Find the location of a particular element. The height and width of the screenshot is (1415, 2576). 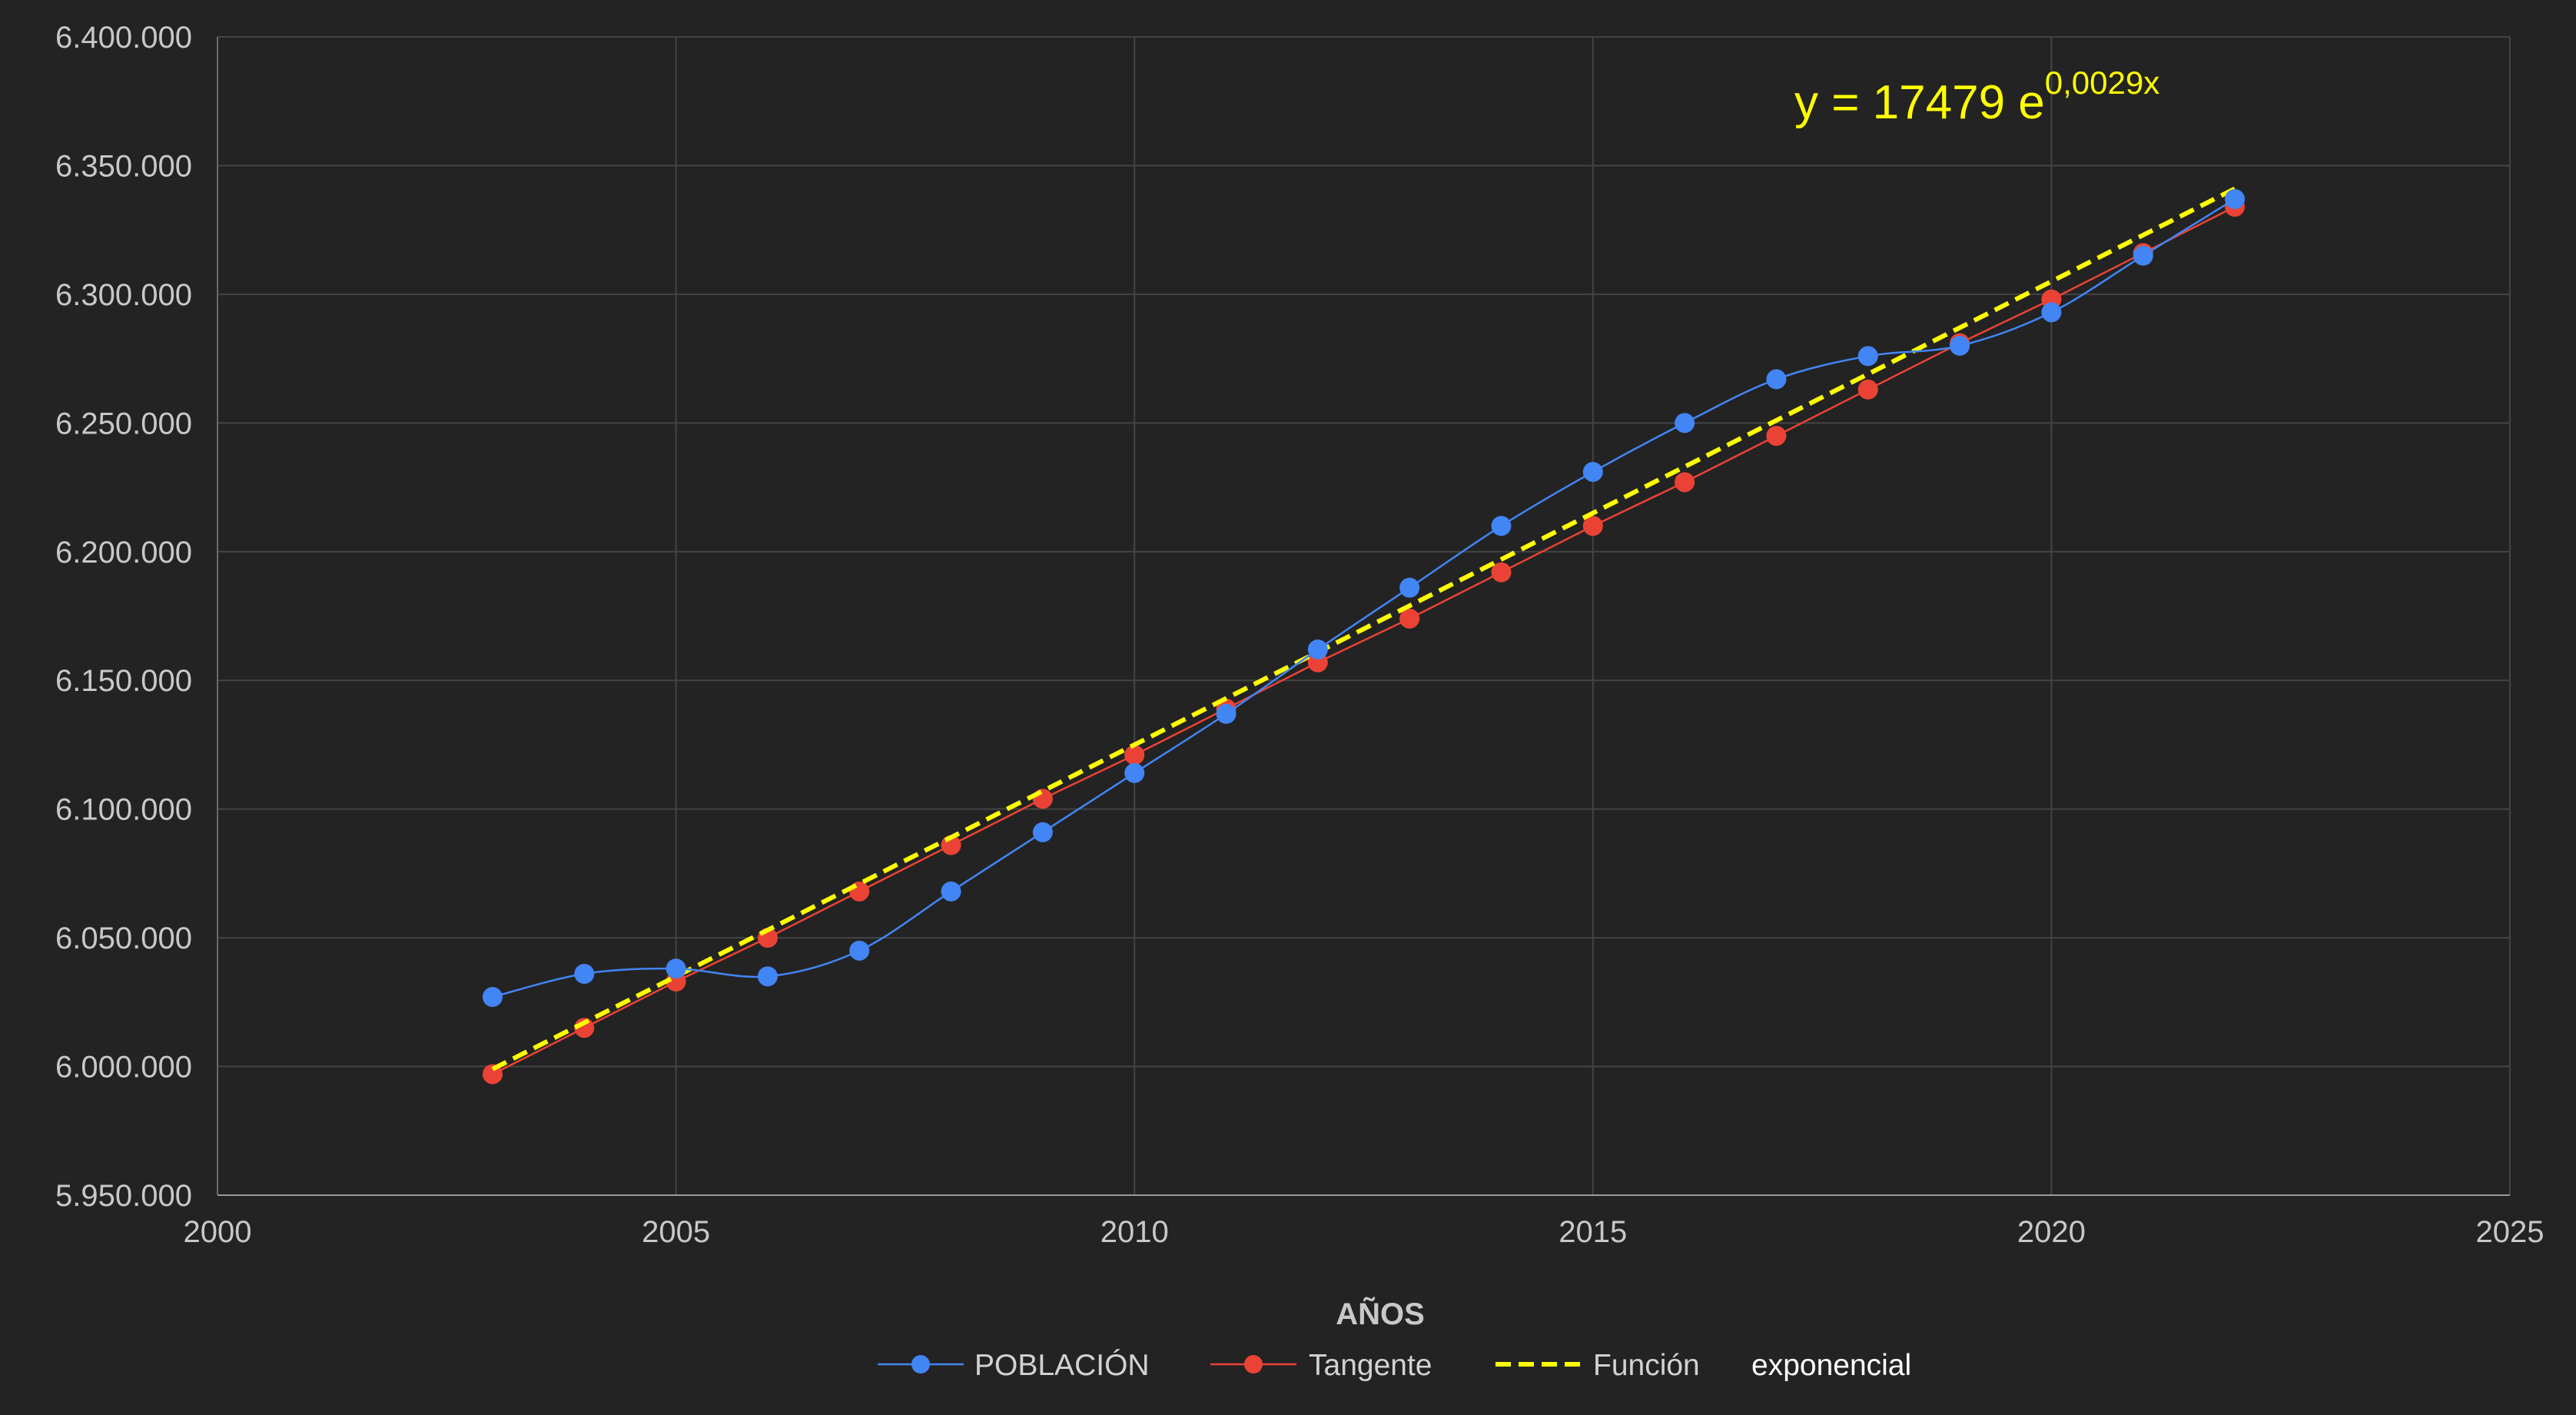

data-point-poblaci-n-2007 is located at coordinates (859, 951).